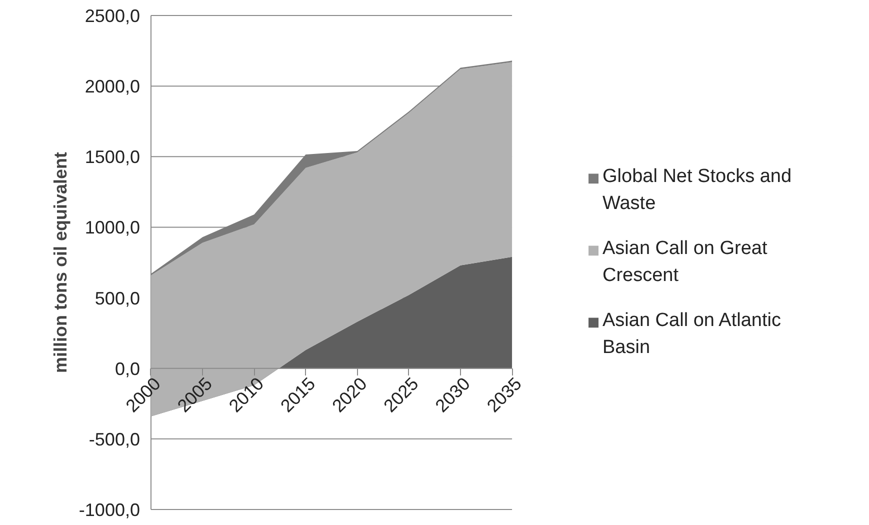  Describe the element at coordinates (109, 510) in the screenshot. I see `y-tick-label: -1000,0` at that location.